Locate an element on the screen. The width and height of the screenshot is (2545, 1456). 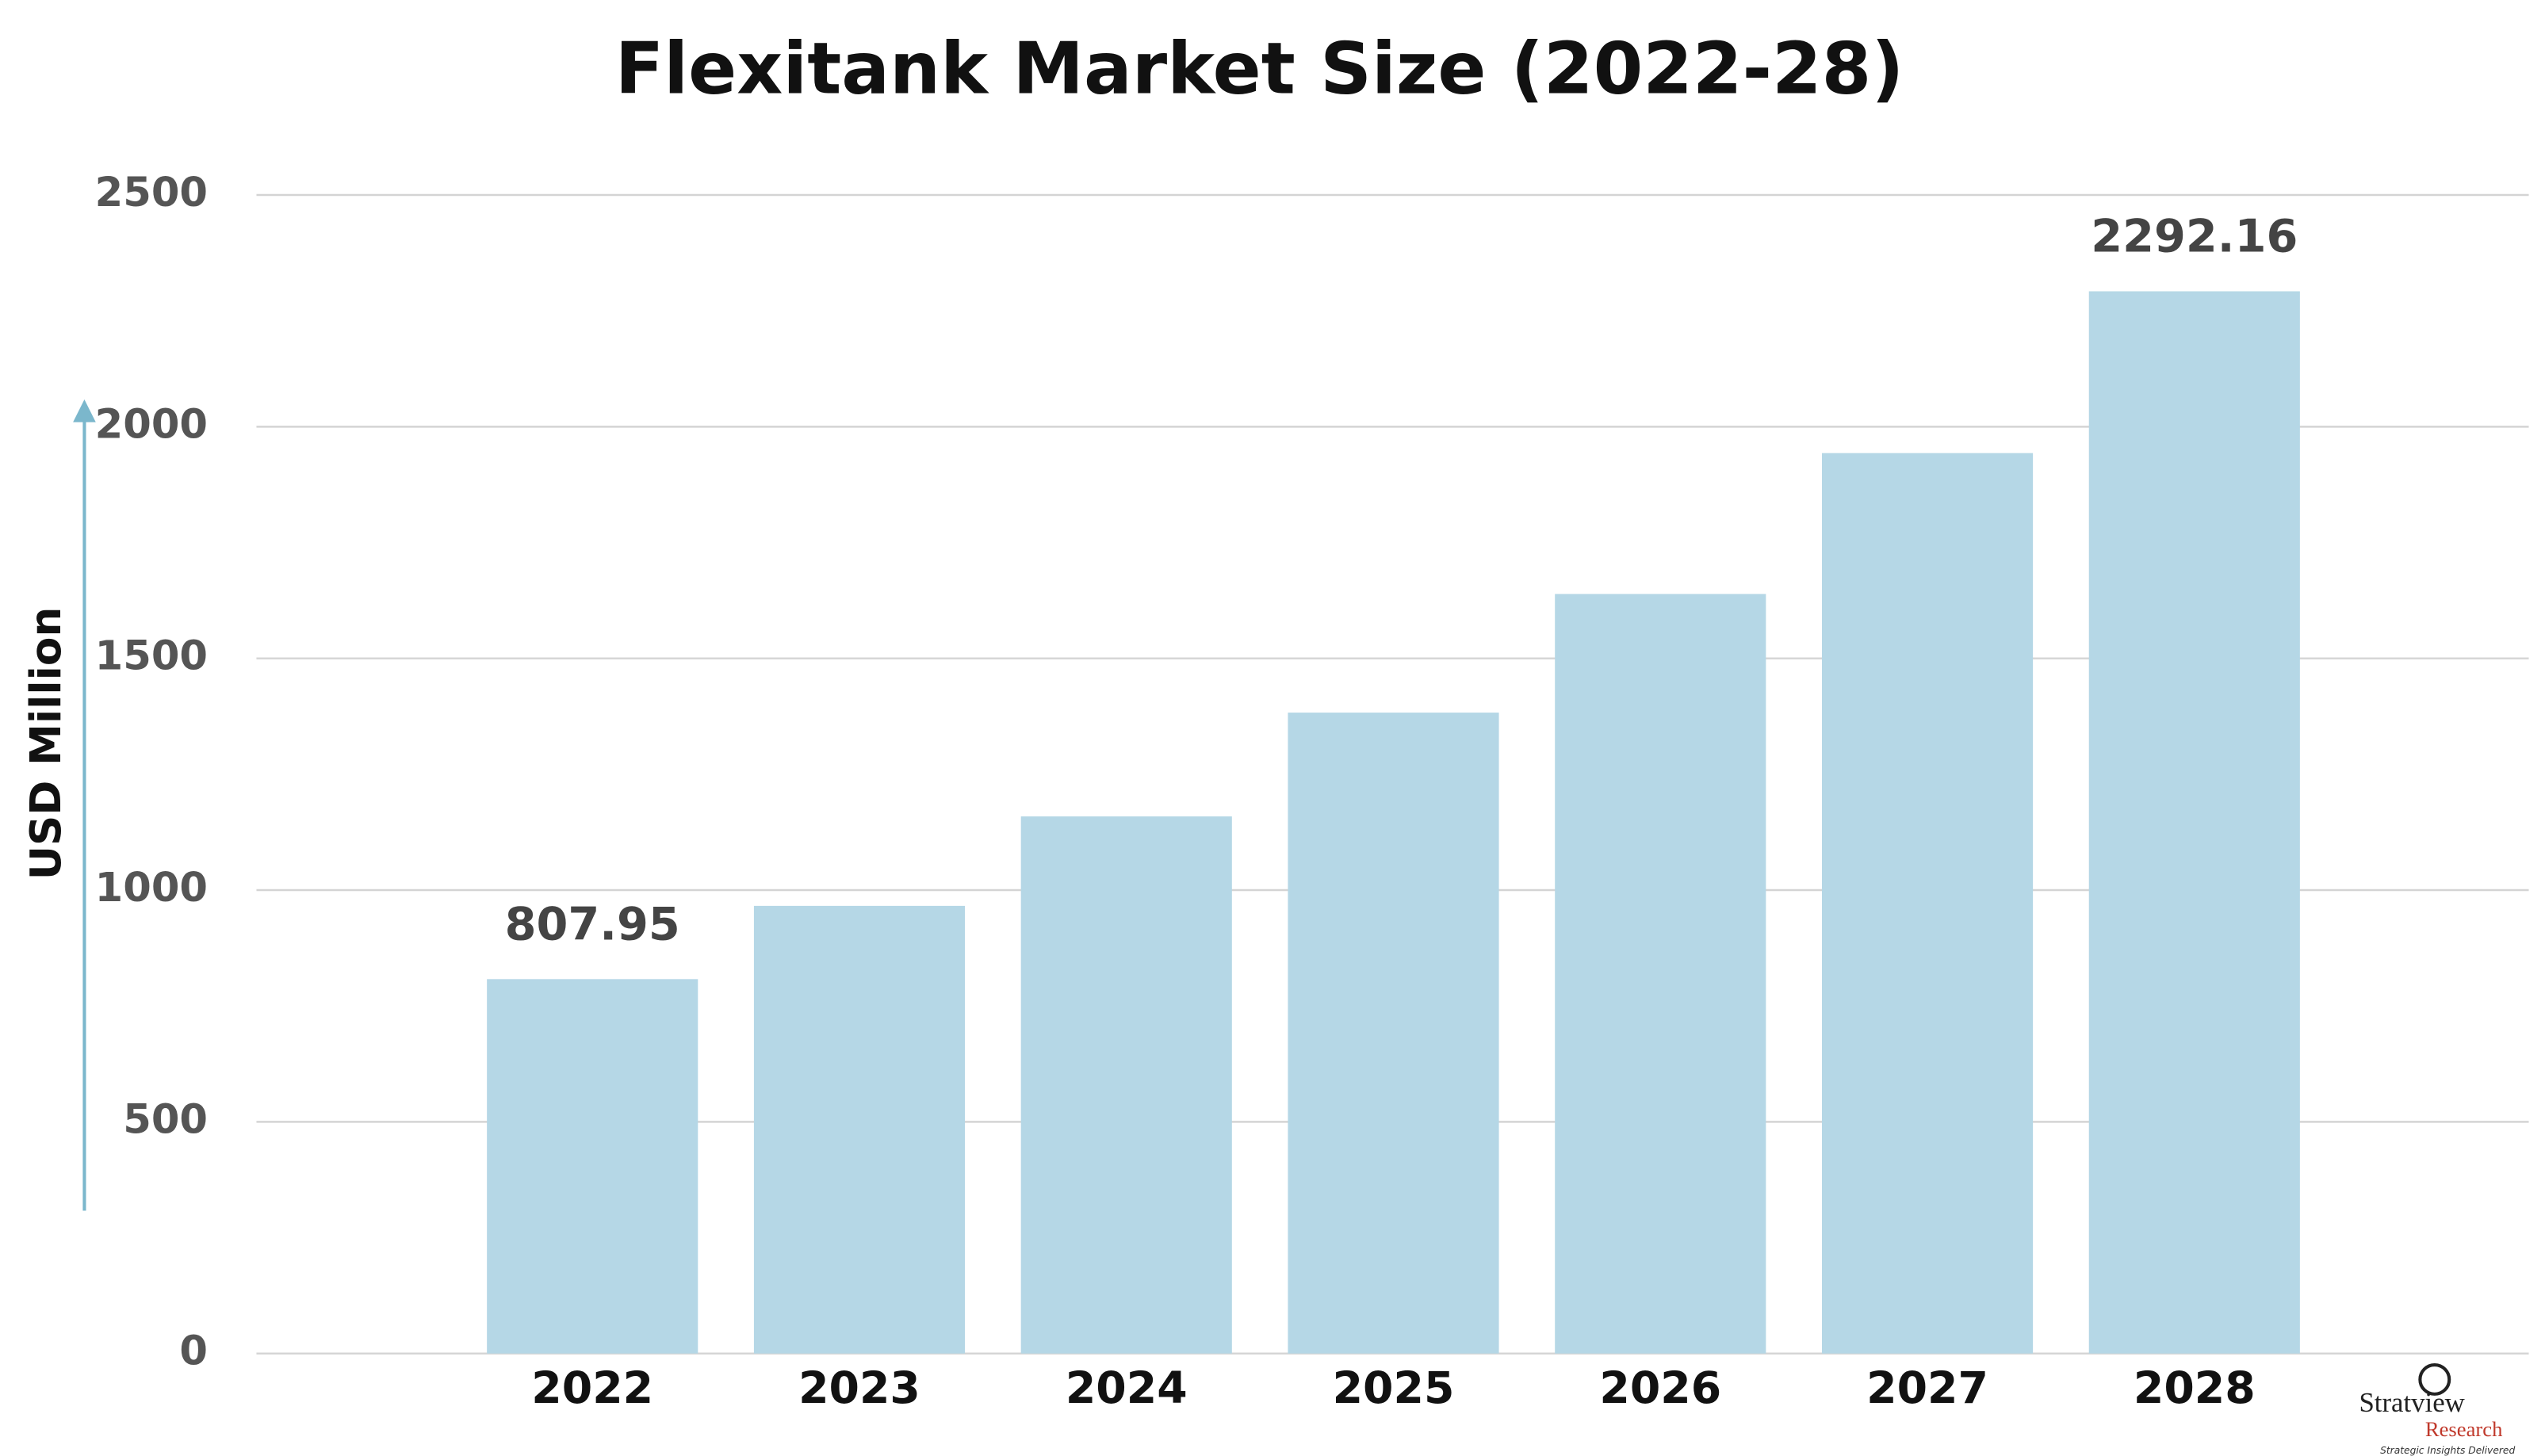
y-tick-label: 1500 is located at coordinates (151, 656).